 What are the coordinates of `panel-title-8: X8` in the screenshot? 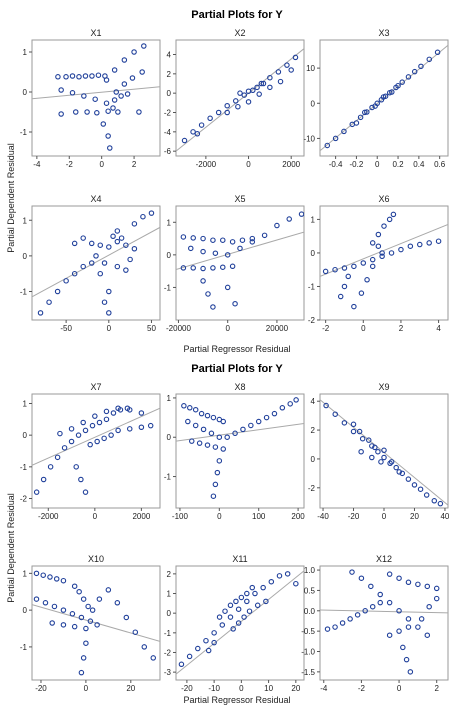 It's located at (239, 387).